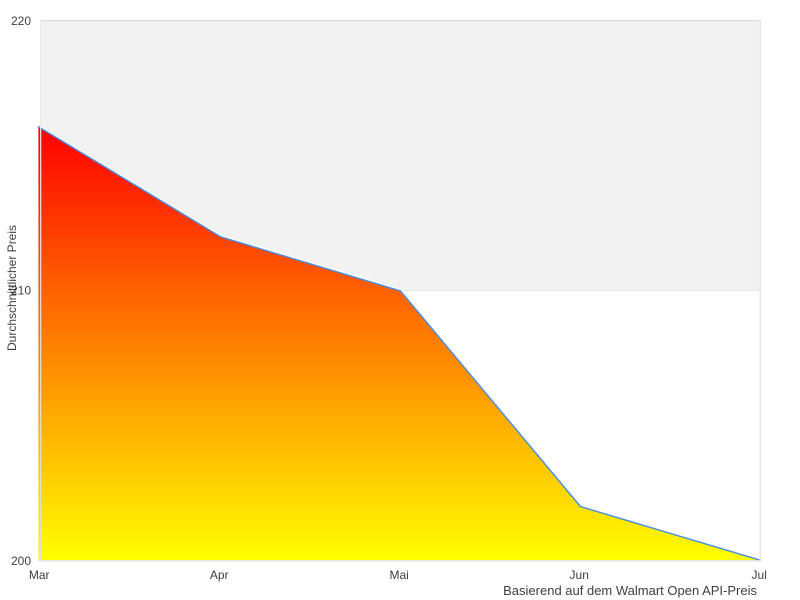  Describe the element at coordinates (399, 575) in the screenshot. I see `svg-text: Mai` at that location.